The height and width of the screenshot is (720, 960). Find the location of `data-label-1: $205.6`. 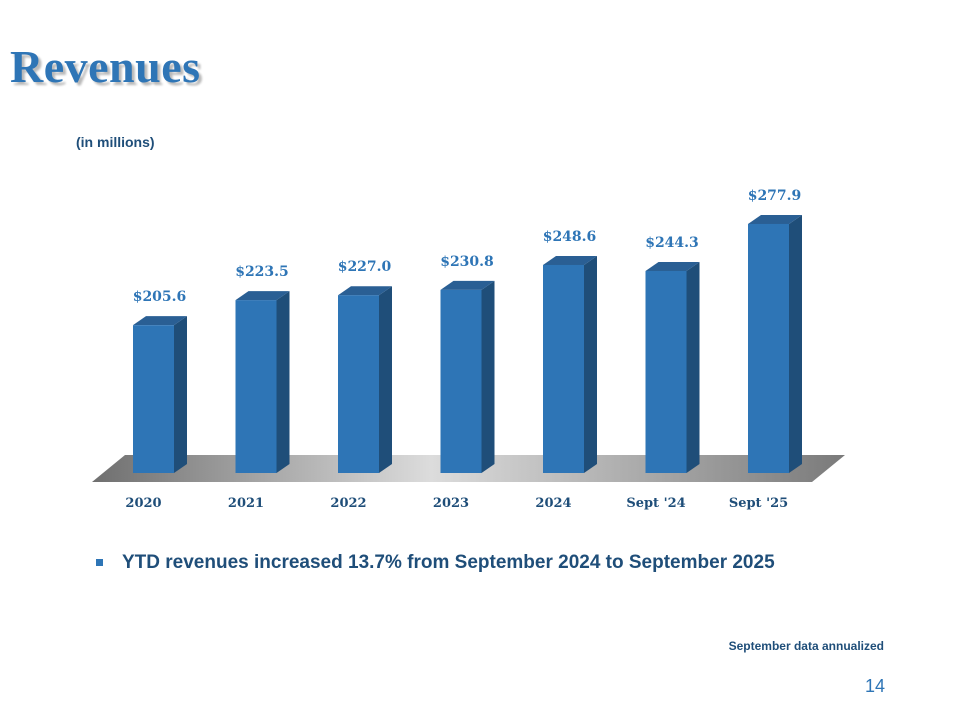

data-label-1: $205.6 is located at coordinates (160, 297).